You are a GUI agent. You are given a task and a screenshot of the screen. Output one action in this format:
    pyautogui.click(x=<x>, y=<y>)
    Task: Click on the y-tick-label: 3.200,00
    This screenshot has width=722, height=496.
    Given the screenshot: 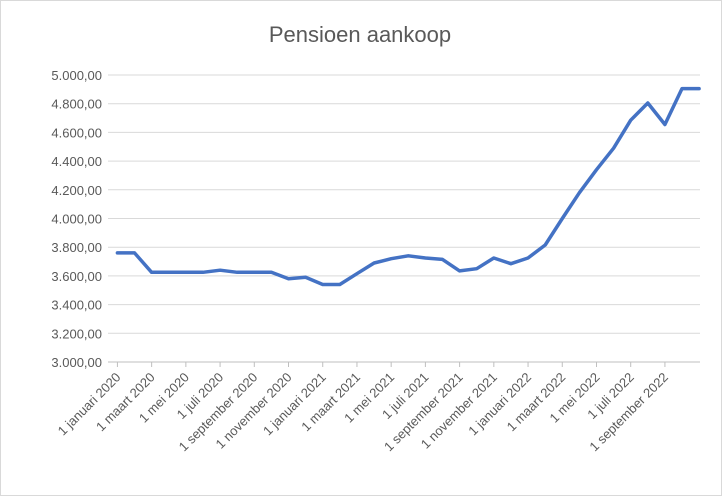 What is the action you would take?
    pyautogui.click(x=76, y=333)
    